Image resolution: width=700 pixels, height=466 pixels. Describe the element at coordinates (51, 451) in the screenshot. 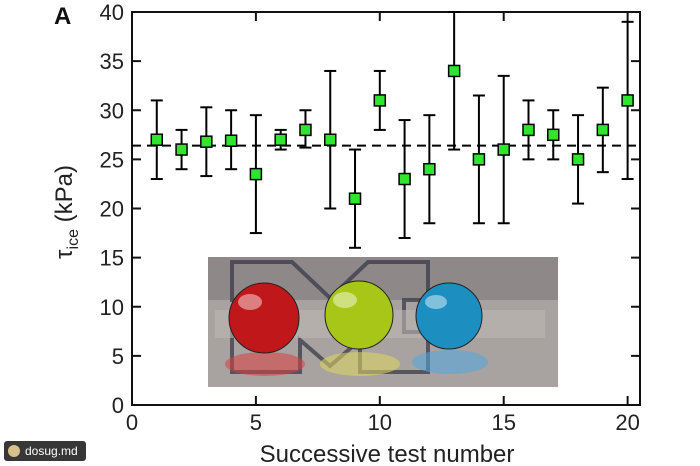

I see `watermark-text: dosug.md` at that location.